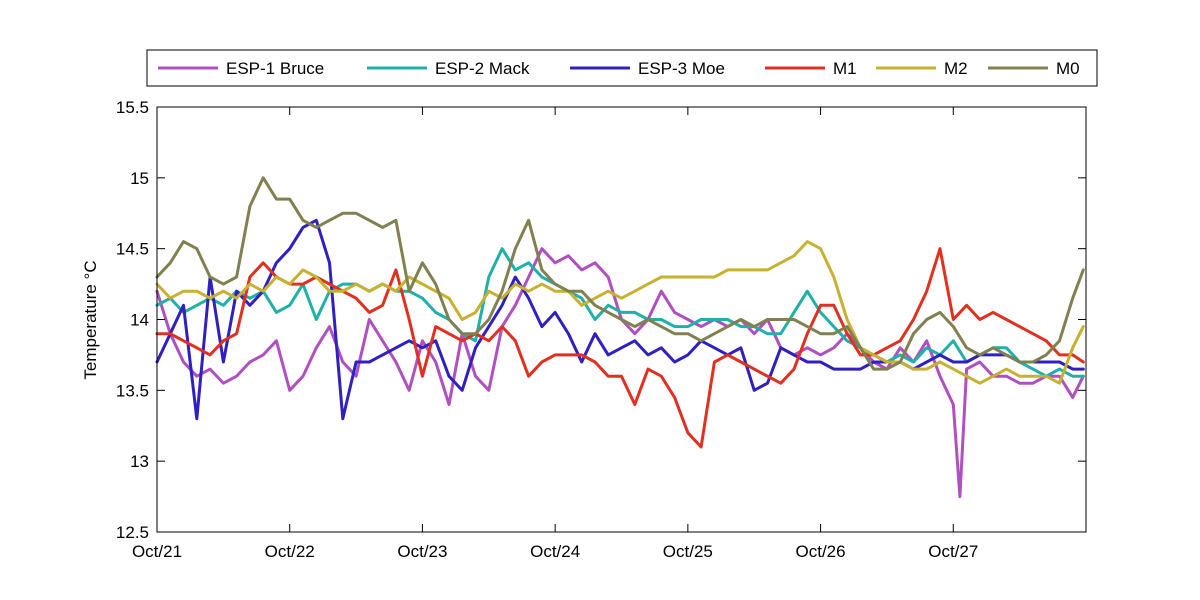 This screenshot has height=600, width=1200. I want to click on y-tick-label: 13.5, so click(132, 390).